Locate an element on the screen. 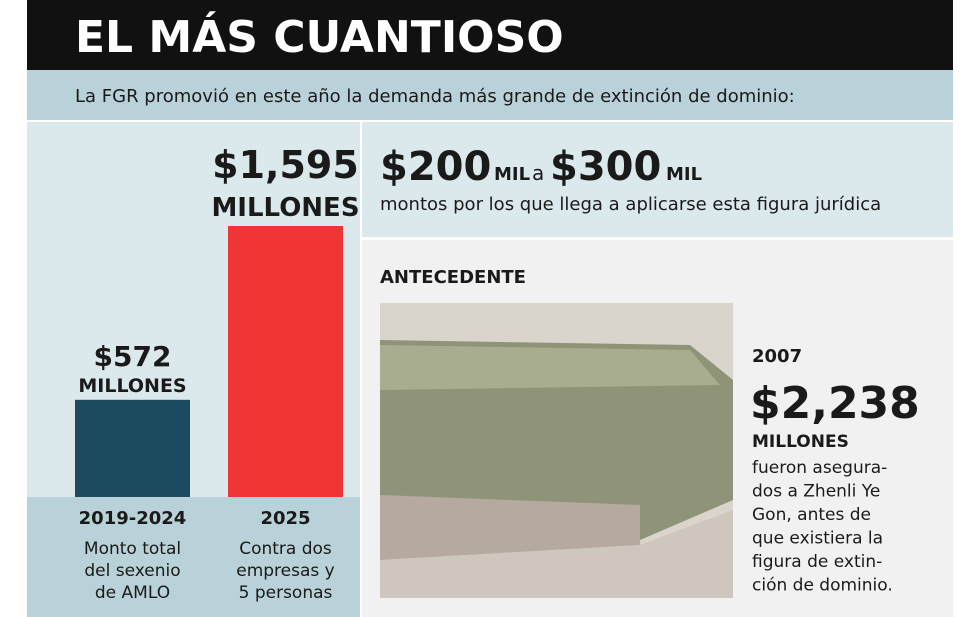 Image resolution: width=980 pixels, height=617 pixels. antecedent-year: 2007 is located at coordinates (777, 356).